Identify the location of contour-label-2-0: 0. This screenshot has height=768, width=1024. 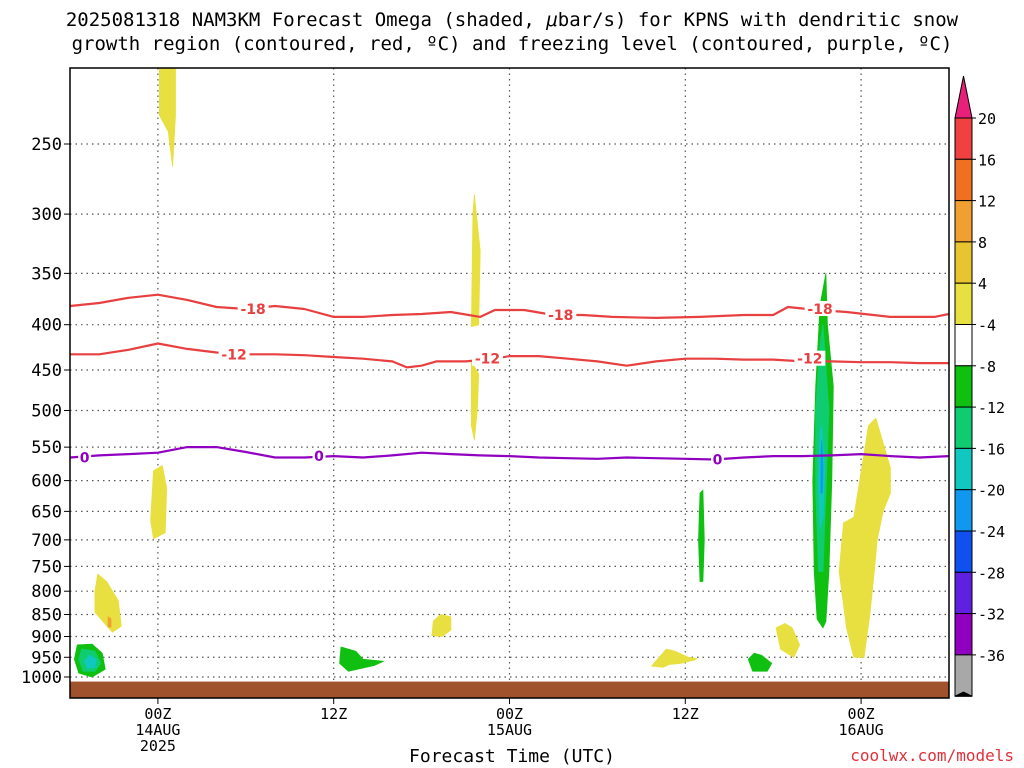
(85, 458).